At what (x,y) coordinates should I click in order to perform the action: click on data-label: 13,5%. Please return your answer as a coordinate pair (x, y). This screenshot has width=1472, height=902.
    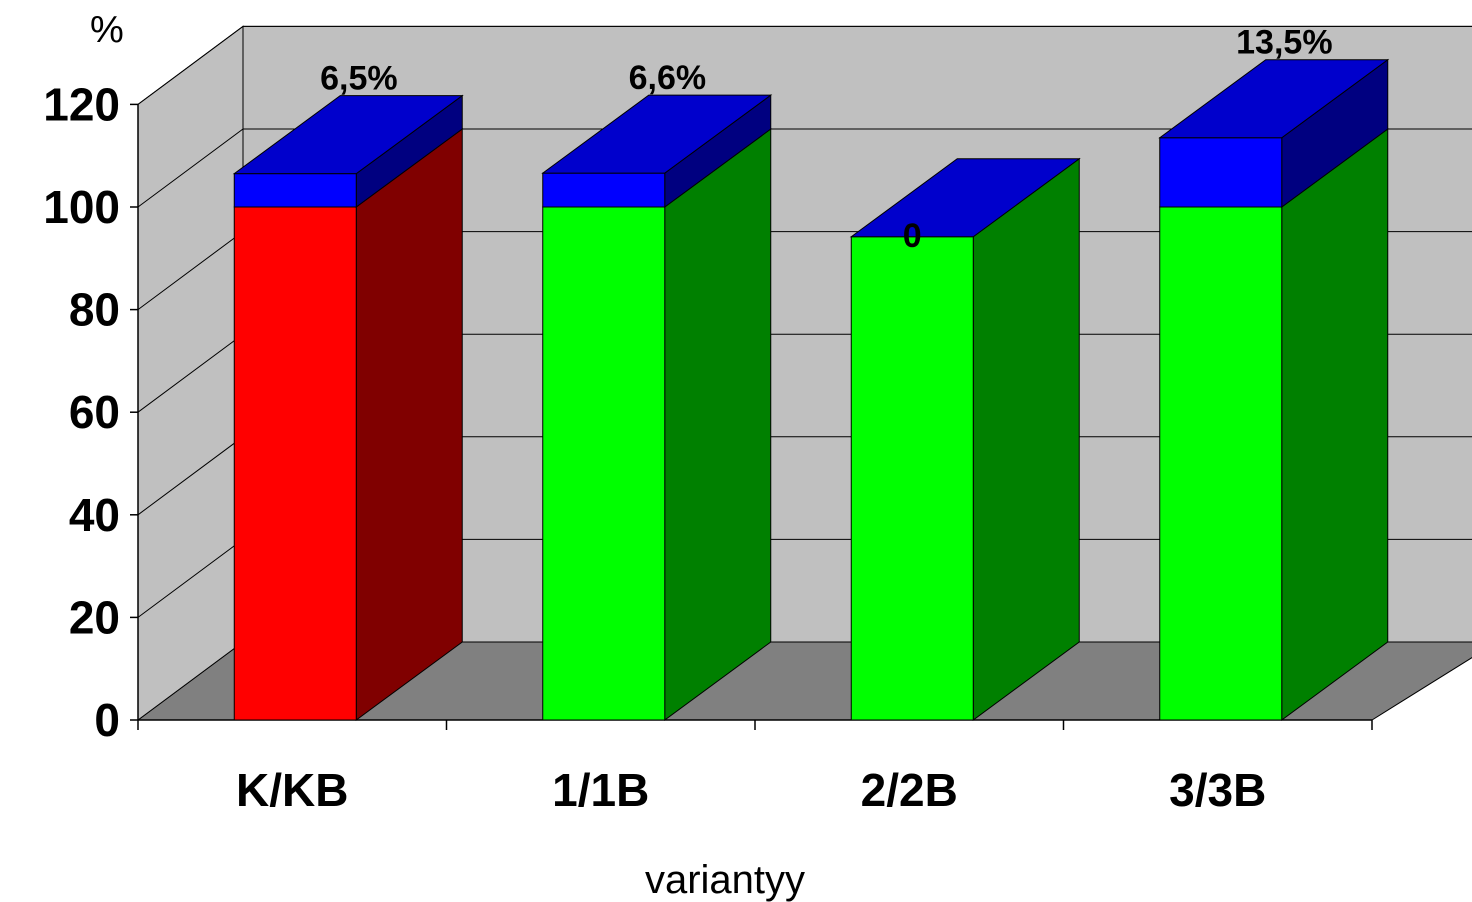
    Looking at the image, I should click on (1284, 43).